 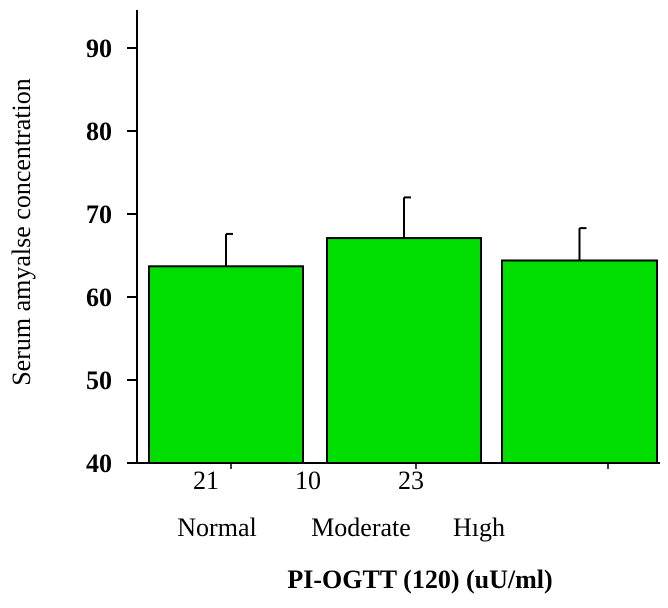 I want to click on y-tick-label: 40, so click(x=99, y=463).